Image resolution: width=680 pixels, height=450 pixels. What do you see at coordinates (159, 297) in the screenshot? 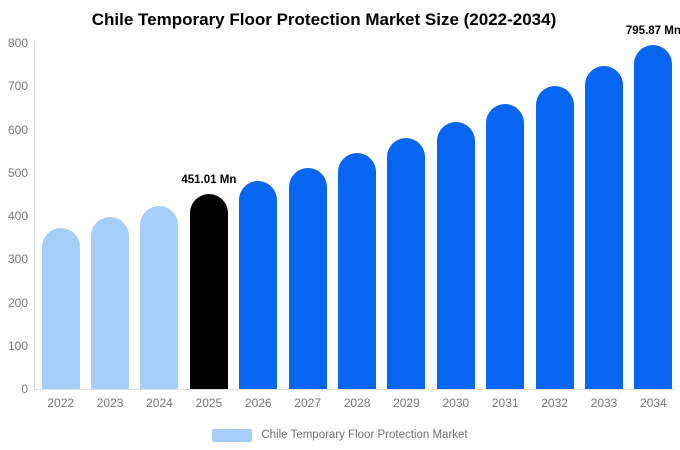
I see `bar-2024` at bounding box center [159, 297].